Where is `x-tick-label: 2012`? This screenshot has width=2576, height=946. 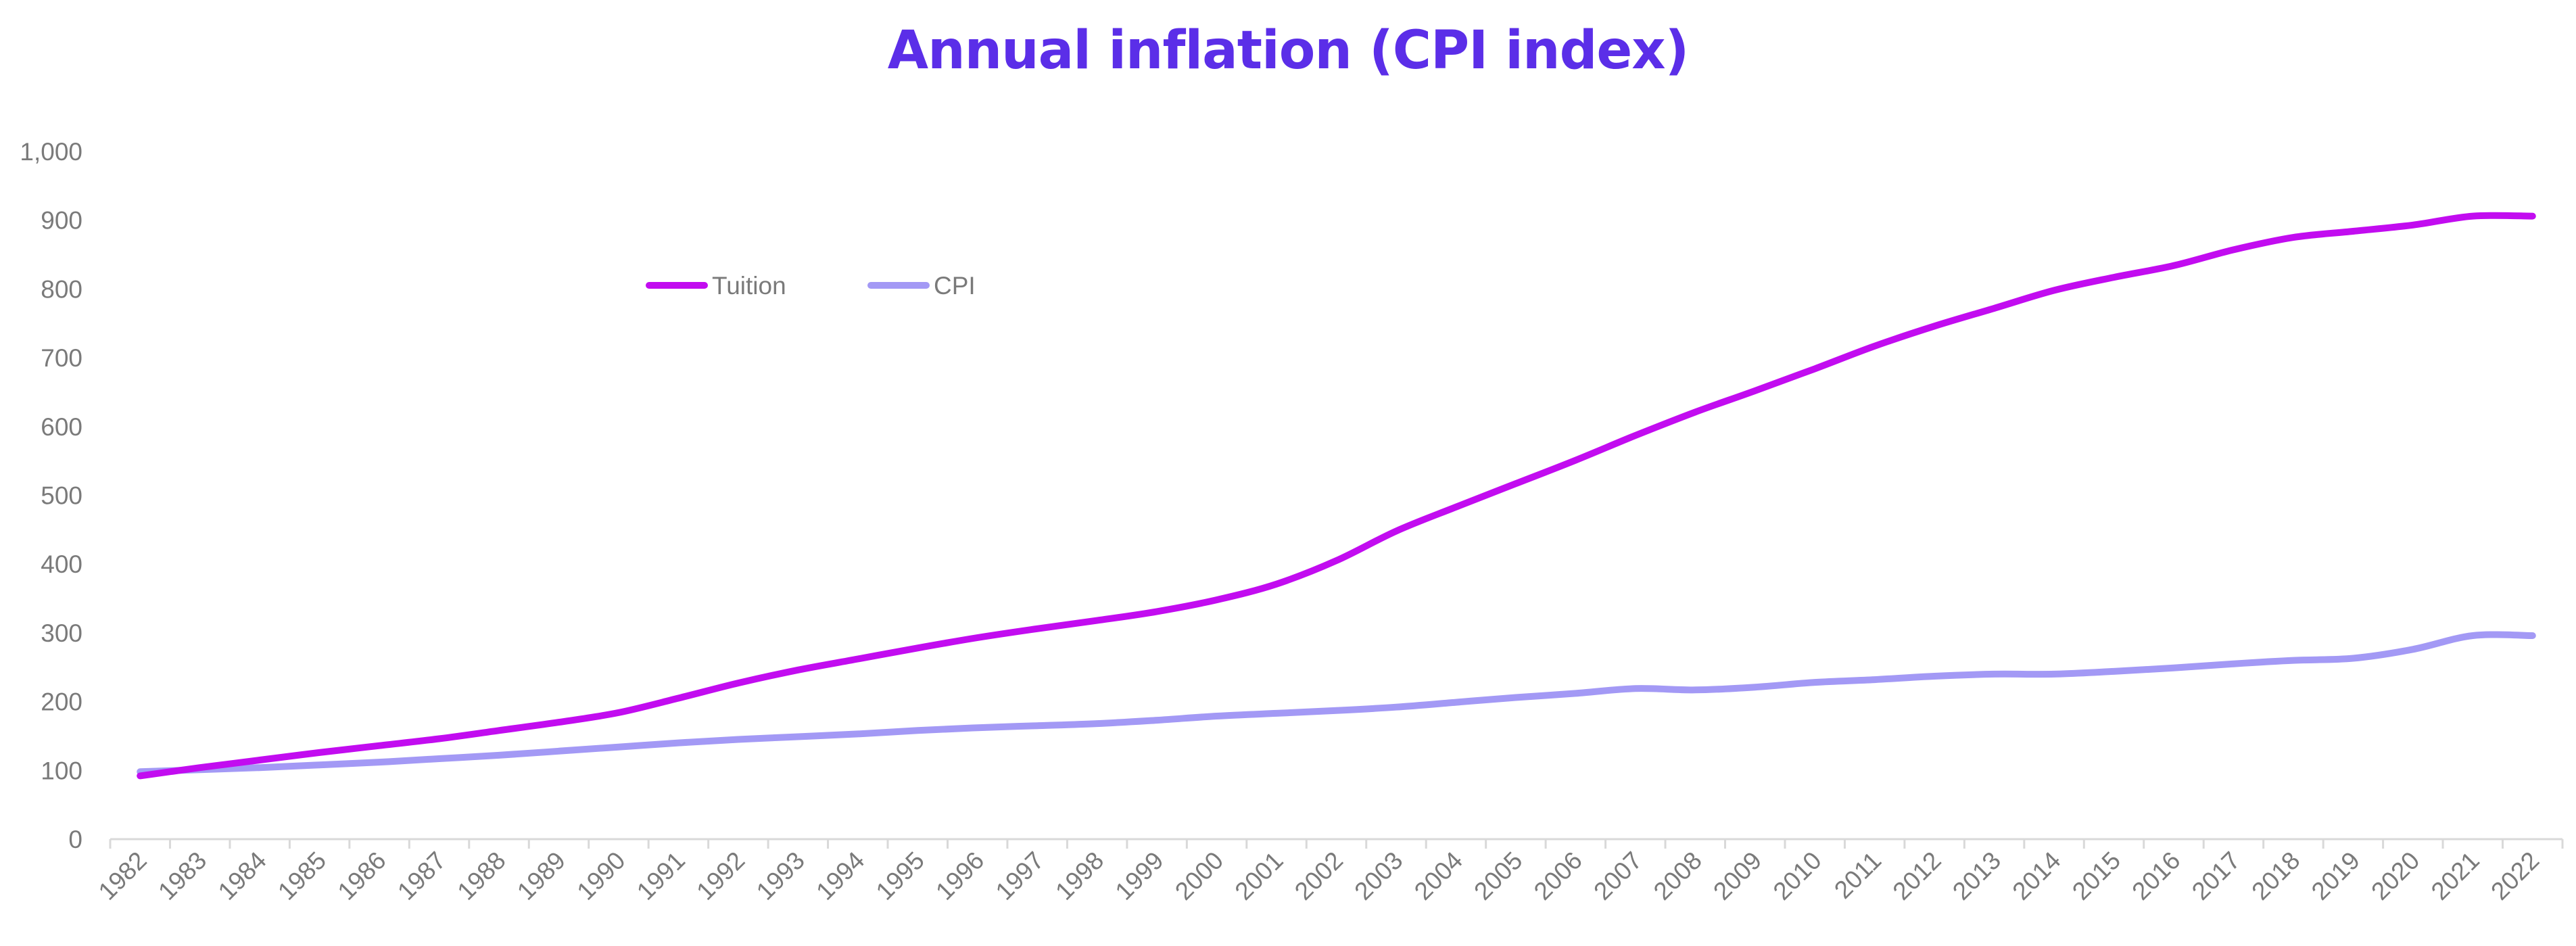 x-tick-label: 2012 is located at coordinates (1917, 876).